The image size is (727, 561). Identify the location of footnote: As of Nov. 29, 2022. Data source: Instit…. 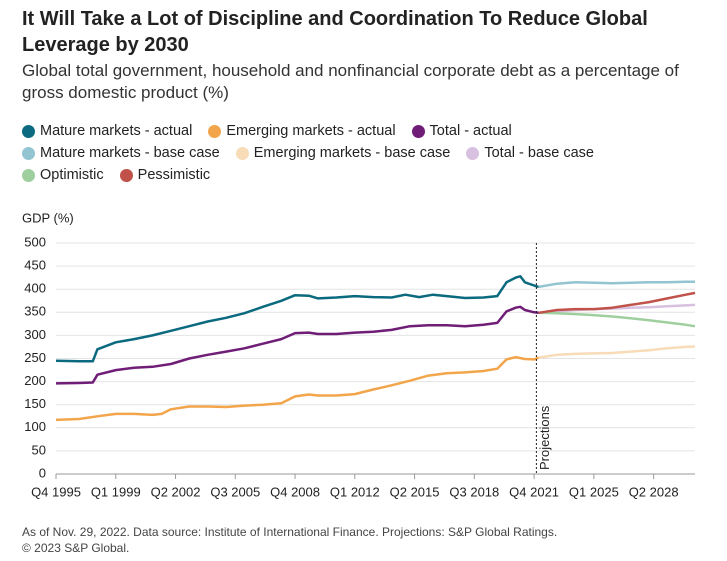
(289, 540).